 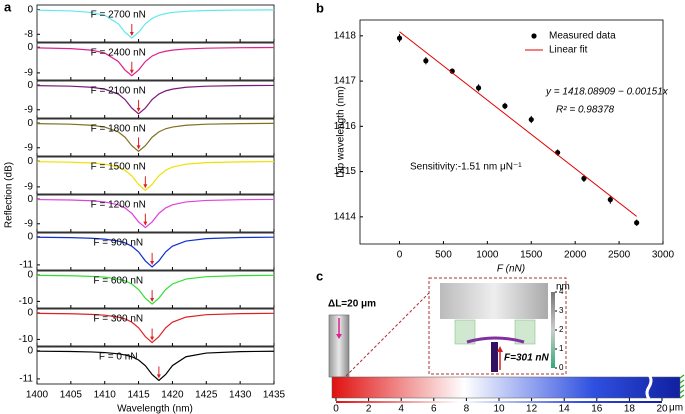 What do you see at coordinates (9, 195) in the screenshot?
I see `y-axis-label: Reflection (dB)` at bounding box center [9, 195].